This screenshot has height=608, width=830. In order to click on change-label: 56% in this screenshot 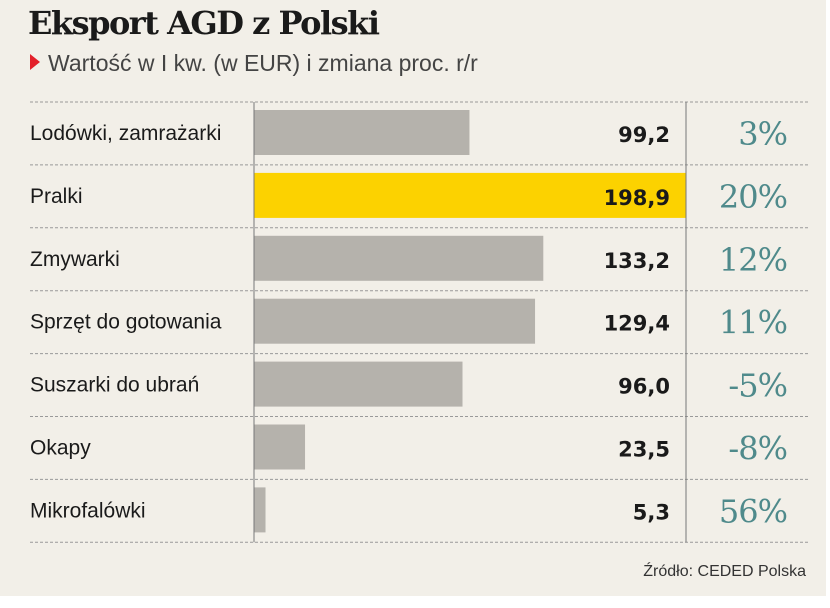, I will do `click(753, 511)`.